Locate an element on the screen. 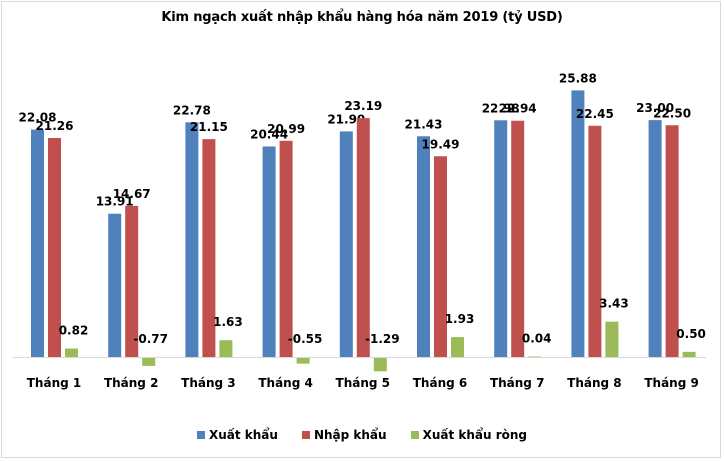  legend-label-net-export: Xuất khẩu ròng is located at coordinates (475, 435).